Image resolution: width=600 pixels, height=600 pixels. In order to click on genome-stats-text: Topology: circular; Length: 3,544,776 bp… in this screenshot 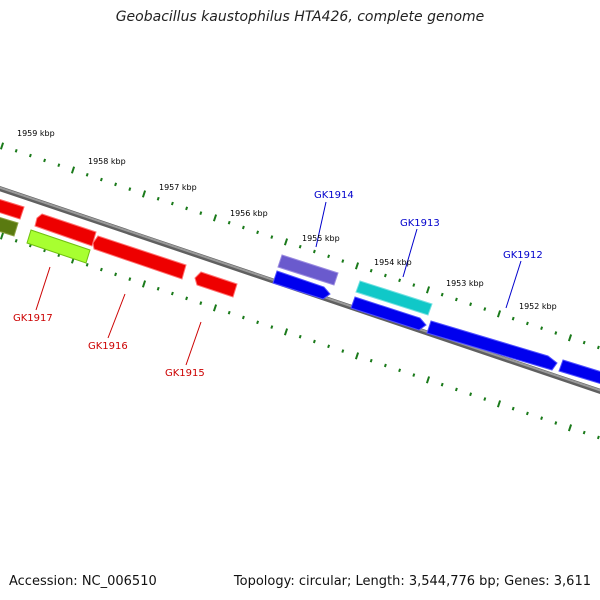, I will do `click(412, 581)`.